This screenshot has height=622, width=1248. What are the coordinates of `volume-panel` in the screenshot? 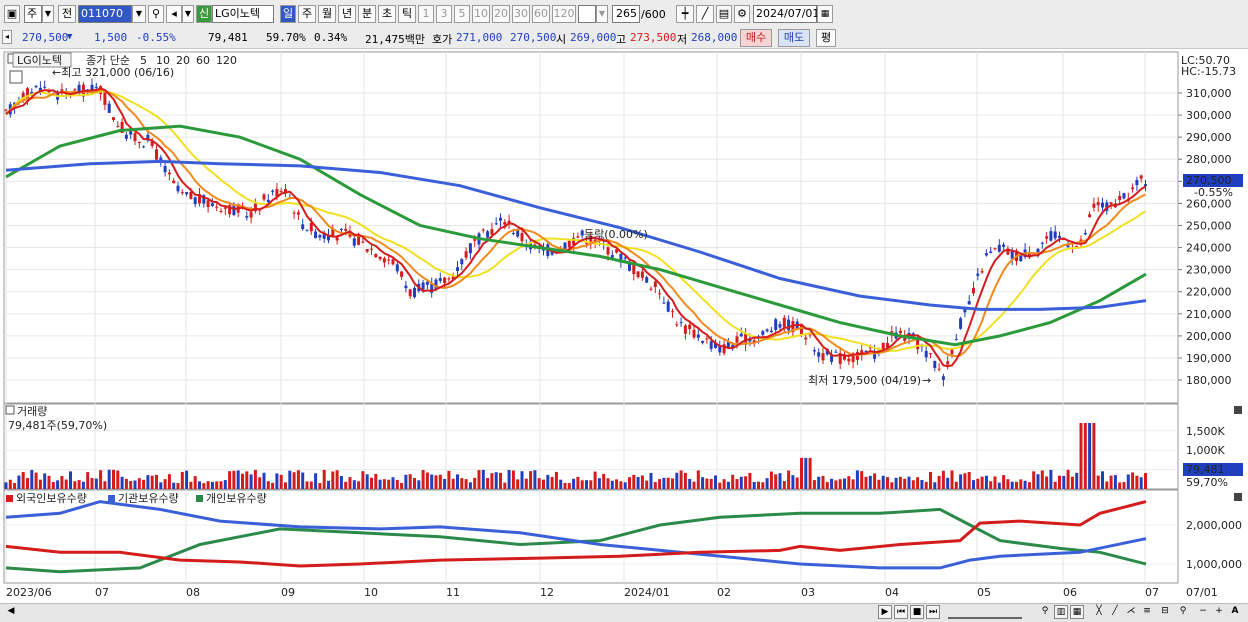 It's located at (591, 446).